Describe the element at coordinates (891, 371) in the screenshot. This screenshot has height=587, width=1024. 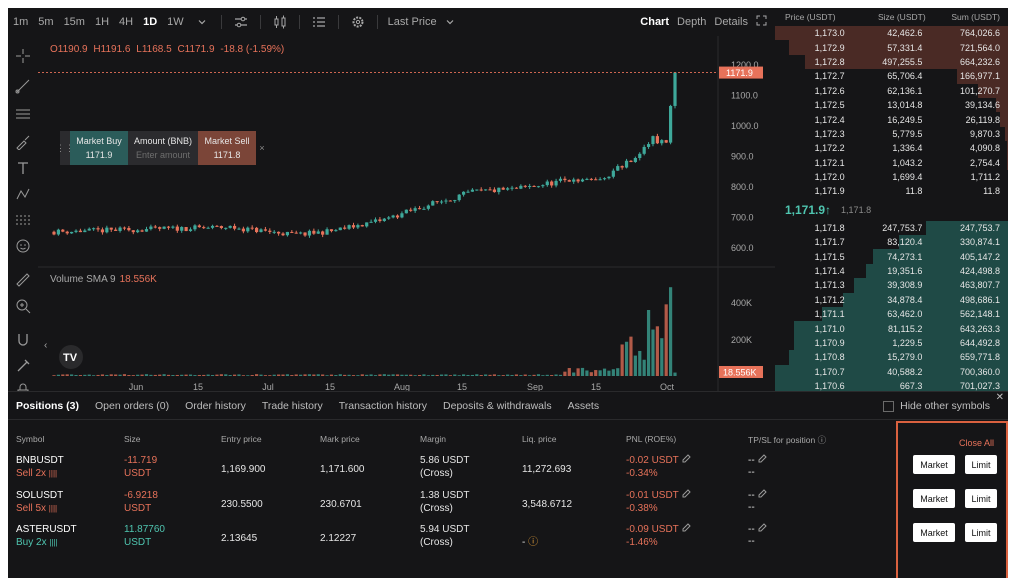
I see `bid-row: 1,170.7 40,588.2 700,360.0` at that location.